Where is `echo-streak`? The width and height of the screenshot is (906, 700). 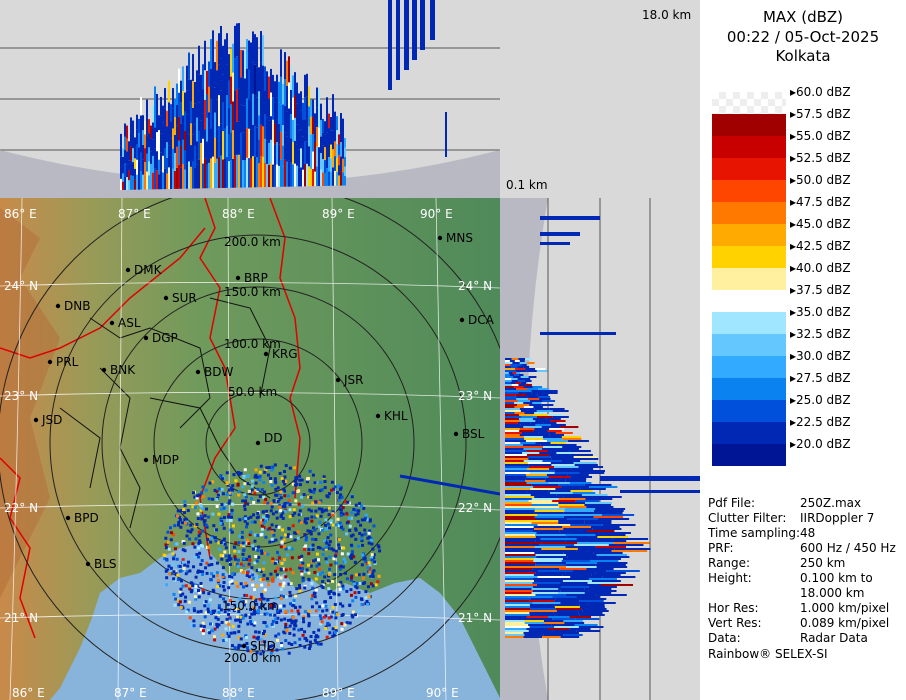
echo-streak is located at coordinates (449, 485).